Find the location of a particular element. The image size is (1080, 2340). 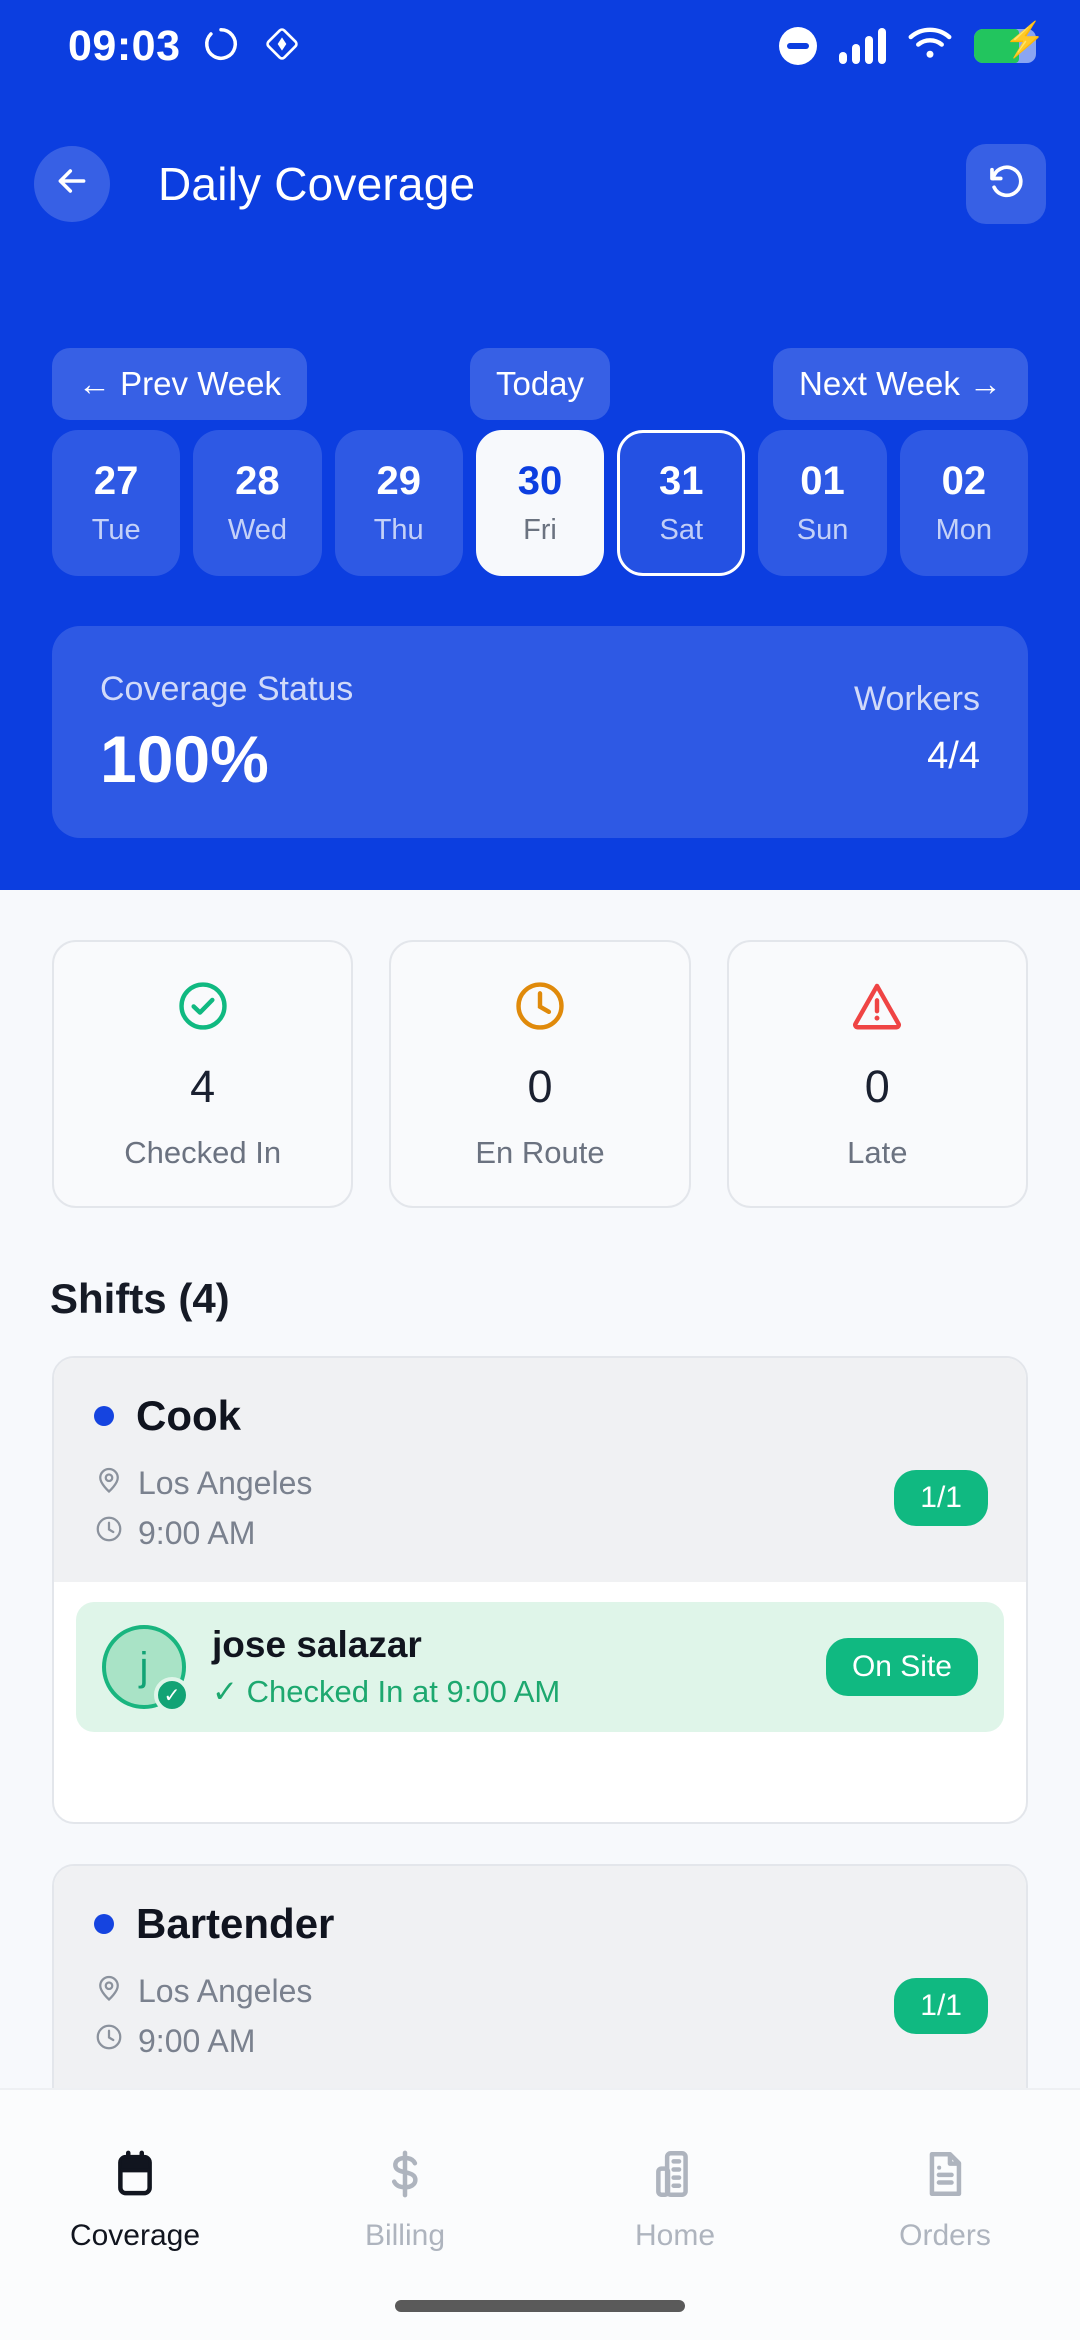

nav-item-orders: Orders is located at coordinates (945, 2189).